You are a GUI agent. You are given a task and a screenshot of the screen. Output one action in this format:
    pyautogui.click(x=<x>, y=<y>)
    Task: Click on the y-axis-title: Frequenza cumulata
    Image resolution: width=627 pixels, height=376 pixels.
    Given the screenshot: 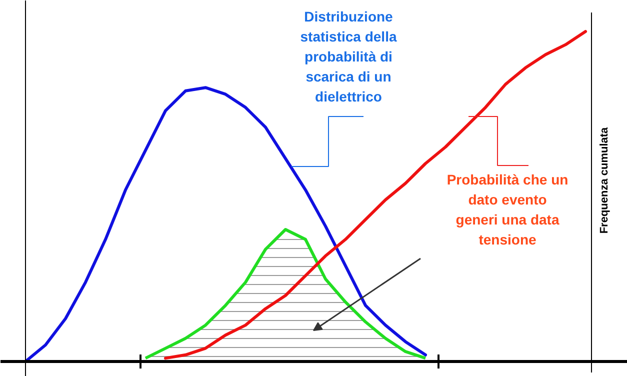 What is the action you would take?
    pyautogui.click(x=604, y=180)
    